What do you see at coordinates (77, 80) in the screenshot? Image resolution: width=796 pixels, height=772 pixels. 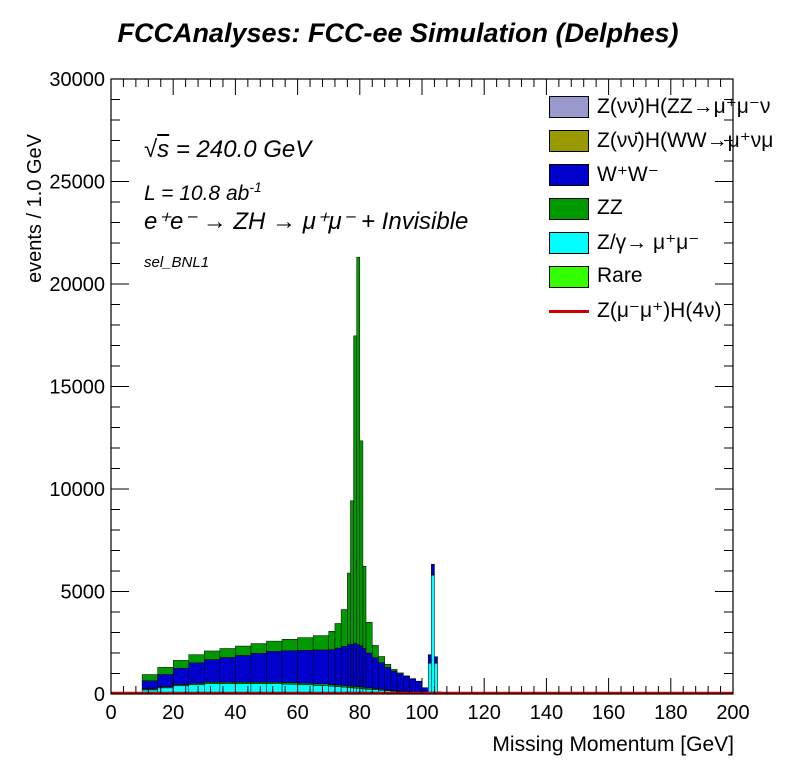 I see `y-tick-label-30000: 30000` at bounding box center [77, 80].